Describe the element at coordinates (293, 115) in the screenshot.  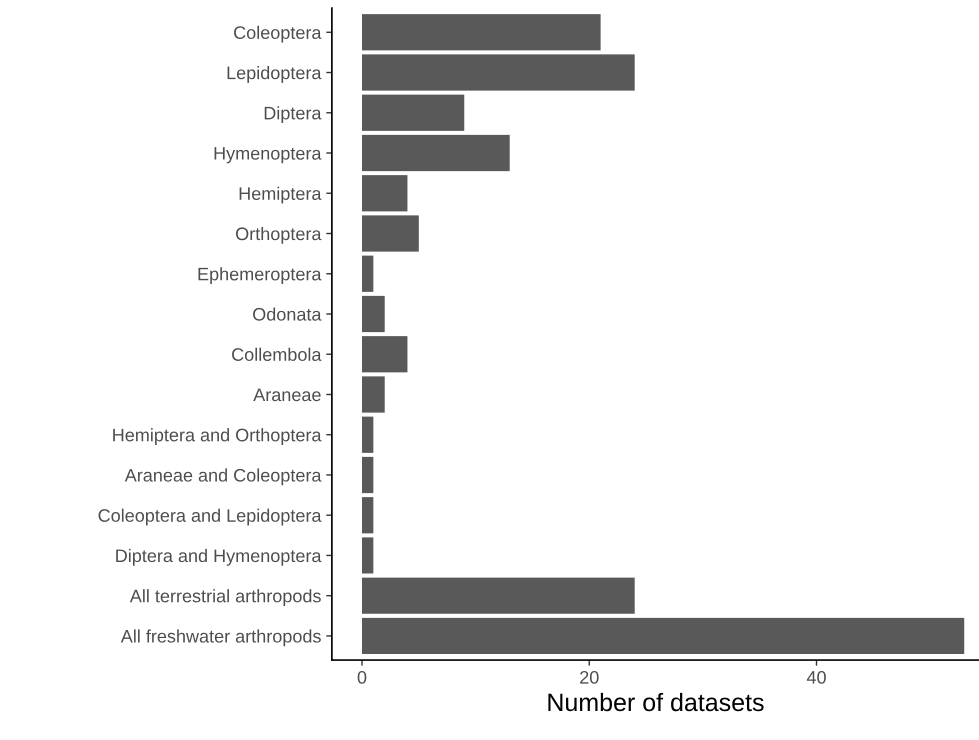
I see `y-tick-label: Diptera` at that location.